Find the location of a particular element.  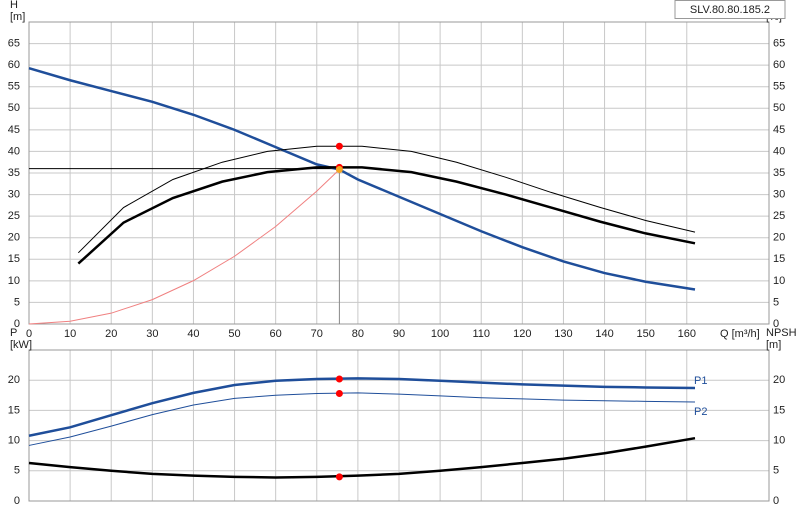

y2-tick-label: 55 is located at coordinates (779, 87).